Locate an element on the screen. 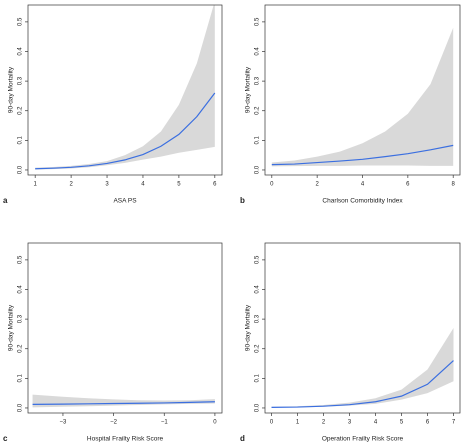 The width and height of the screenshot is (474, 444). panel-label: b is located at coordinates (242, 200).